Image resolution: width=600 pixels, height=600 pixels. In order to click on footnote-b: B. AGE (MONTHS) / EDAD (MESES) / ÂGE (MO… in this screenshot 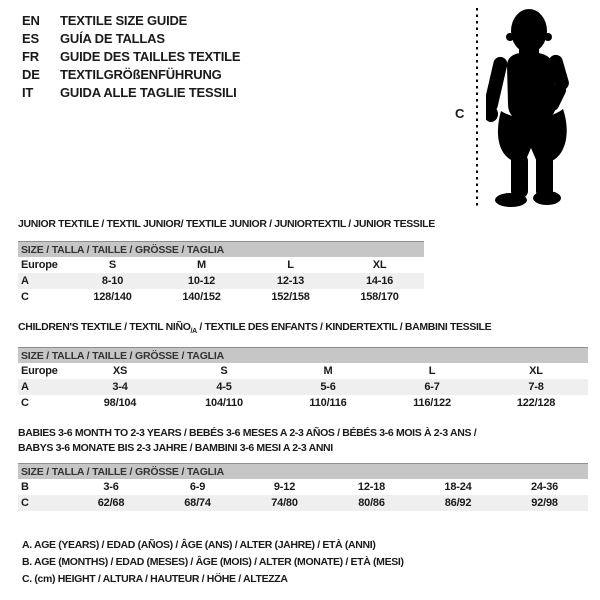, I will do `click(213, 562)`.